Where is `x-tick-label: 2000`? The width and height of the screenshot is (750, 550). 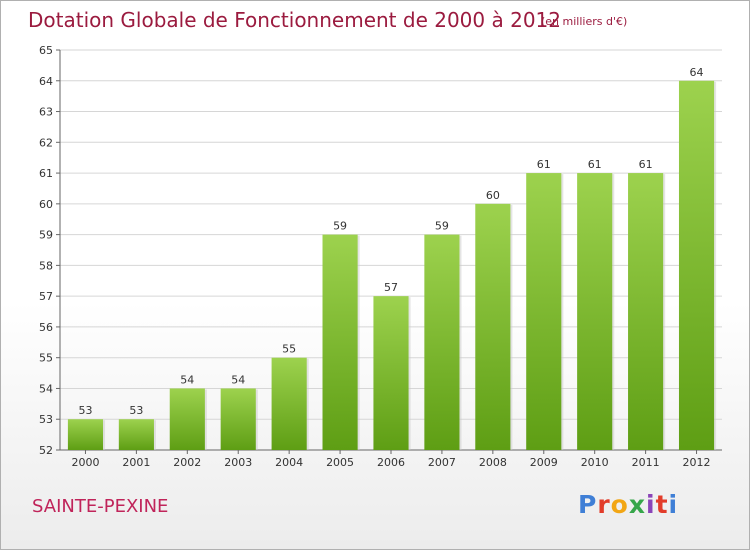
x-tick-label: 2000 is located at coordinates (85, 462).